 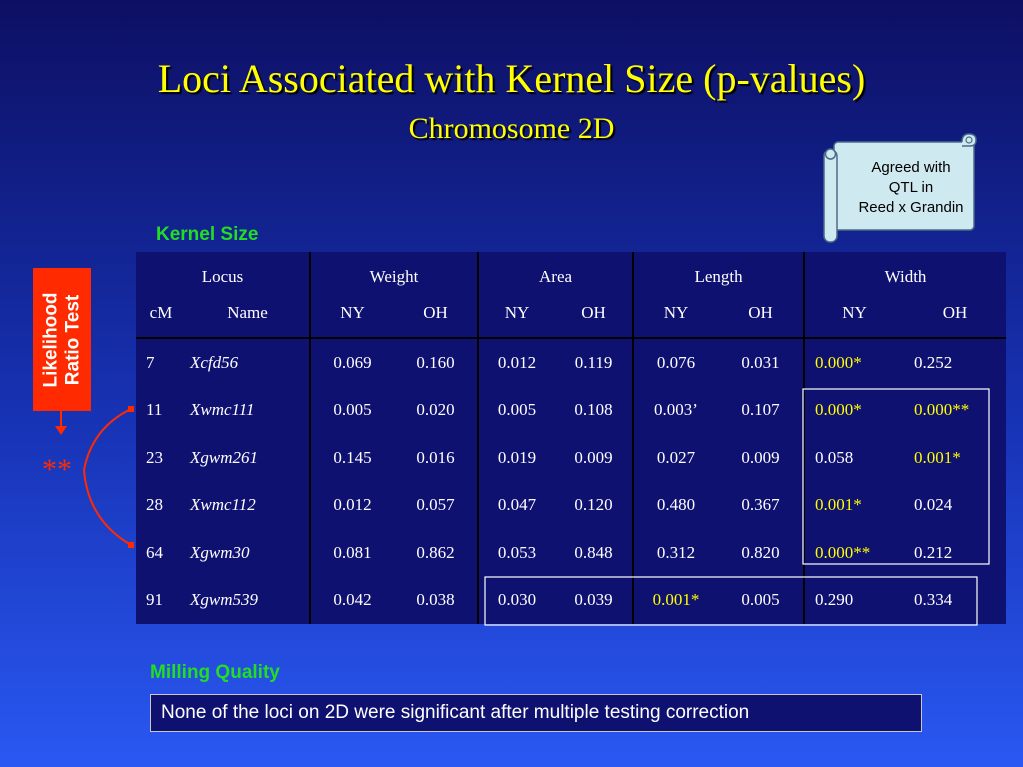 I want to click on cell-area-ny: 0.030, so click(x=516, y=600).